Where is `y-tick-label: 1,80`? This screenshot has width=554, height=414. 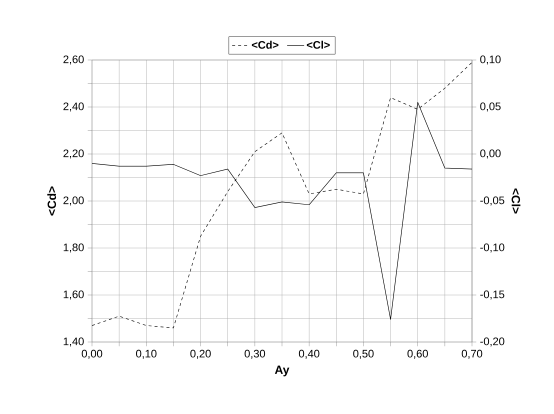 y-tick-label: 1,80 is located at coordinates (74, 248).